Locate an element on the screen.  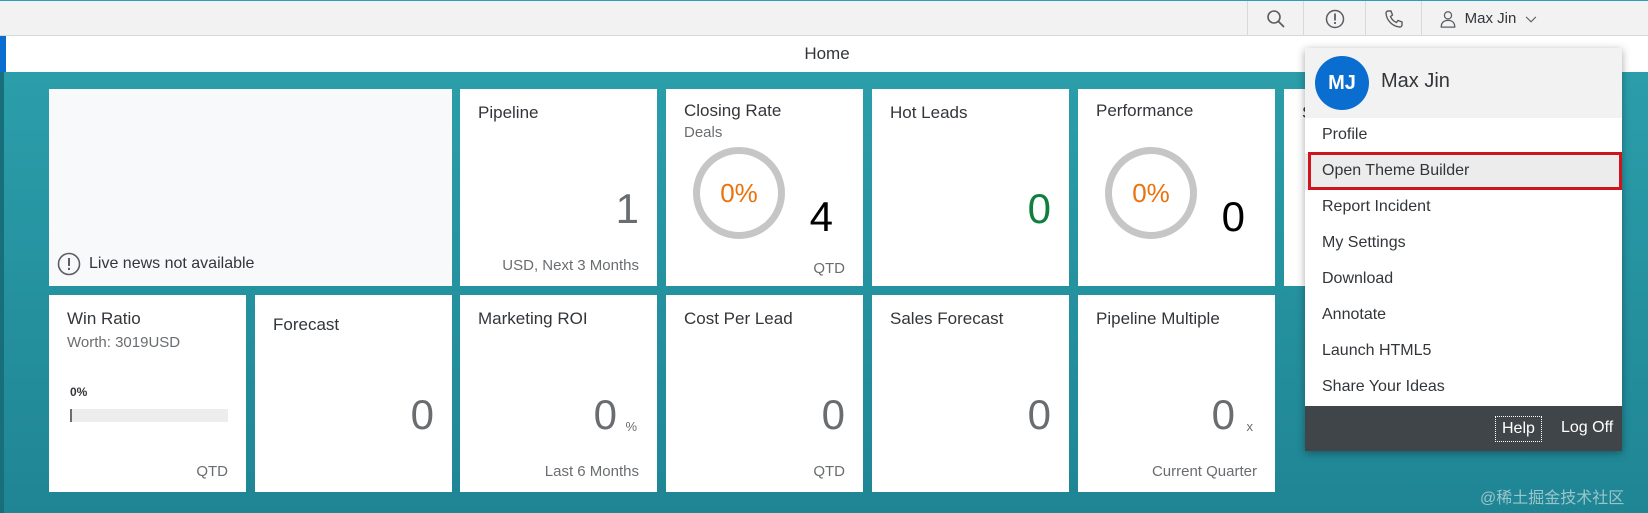
tile-pipeline-multiple: Pipeline Multiple 0 x Current Quarter is located at coordinates (1176, 393).